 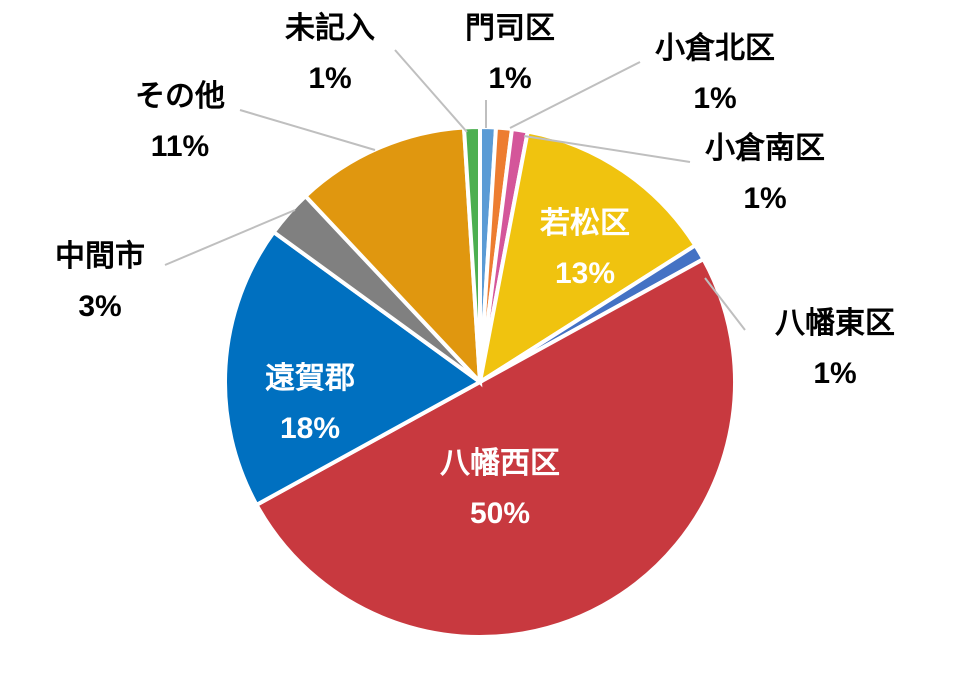 What do you see at coordinates (715, 48) in the screenshot?
I see `slice-label: 小倉北区` at bounding box center [715, 48].